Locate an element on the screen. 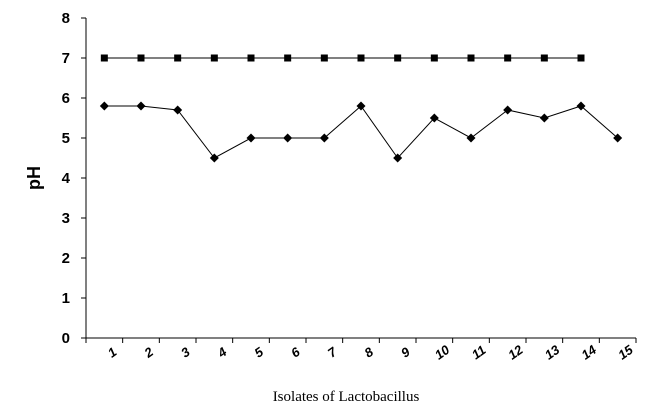  x-tick-label: 14 is located at coordinates (589, 352).